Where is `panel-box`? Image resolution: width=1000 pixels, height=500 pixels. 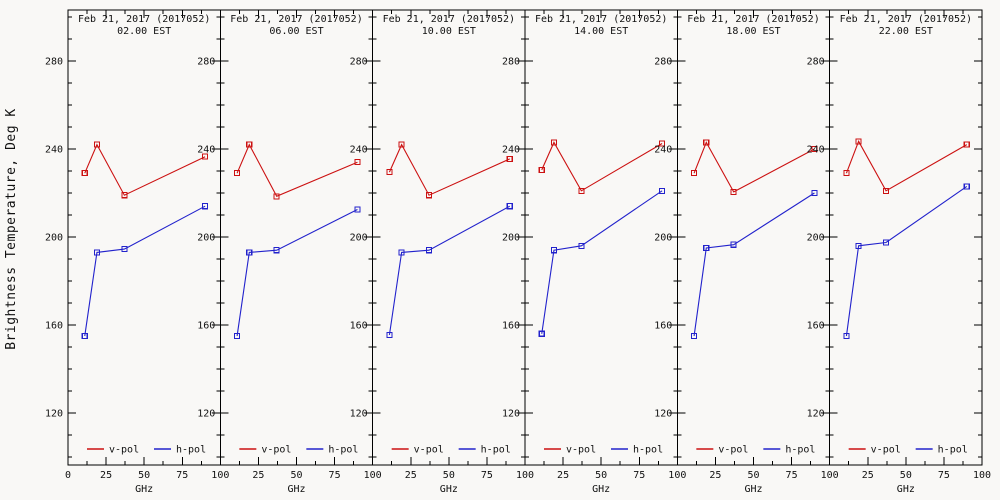 panel-box is located at coordinates (906, 237).